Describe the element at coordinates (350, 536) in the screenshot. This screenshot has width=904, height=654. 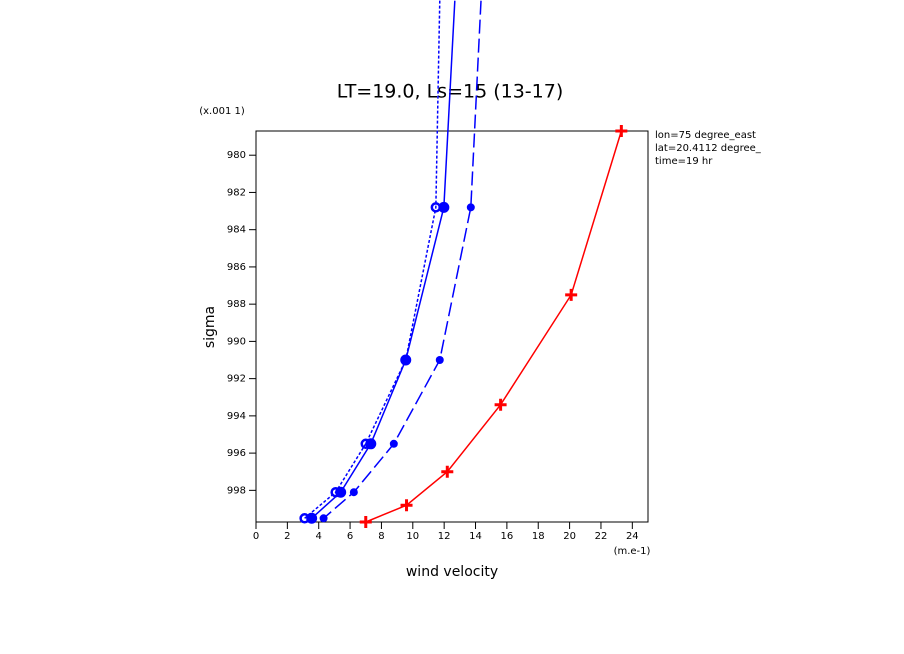
I see `x-tick-label: 6` at that location.